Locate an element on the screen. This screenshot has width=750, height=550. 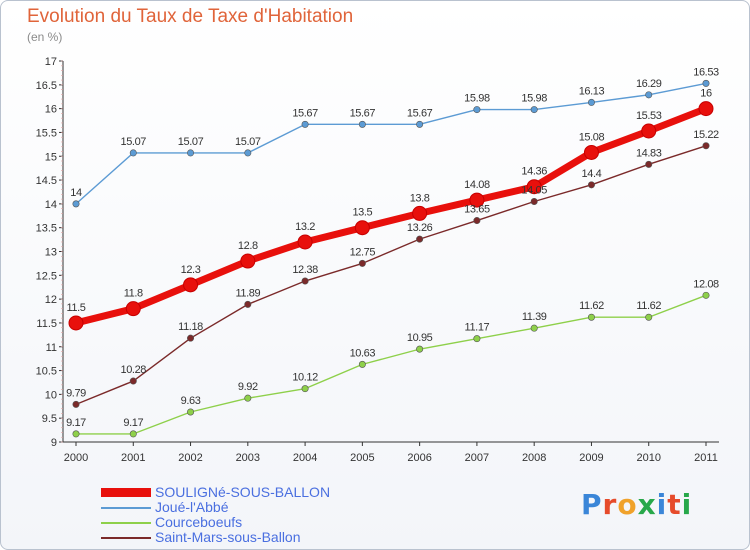
logo-letter: o is located at coordinates (627, 504).